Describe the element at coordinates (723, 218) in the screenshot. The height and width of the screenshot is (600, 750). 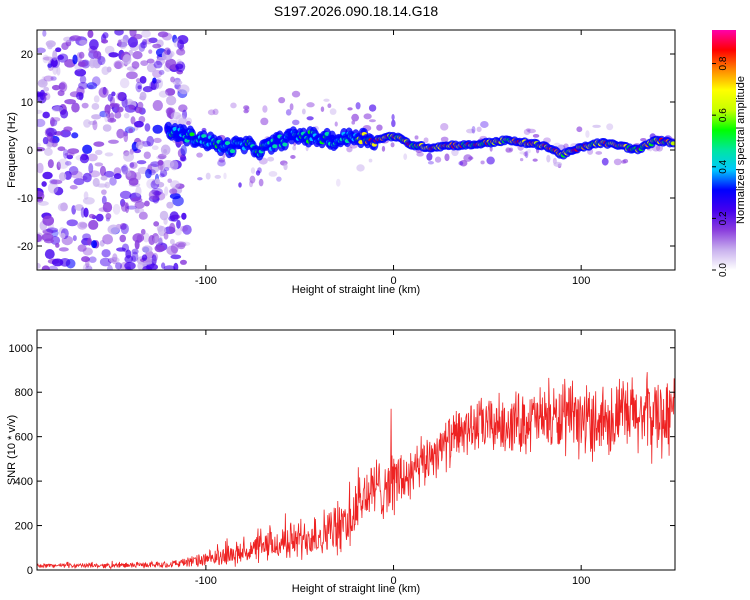
I see `colorbar-tick-label: 0.2` at that location.